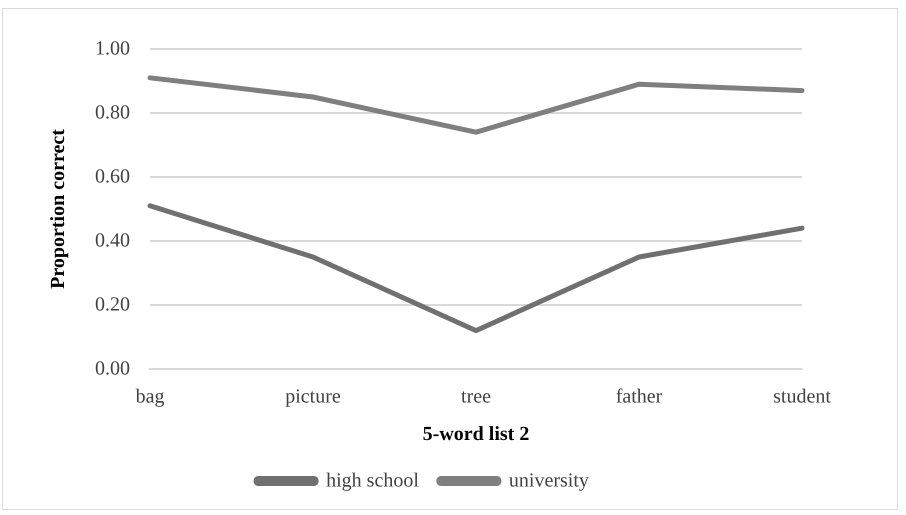 The width and height of the screenshot is (906, 515). Describe the element at coordinates (112, 304) in the screenshot. I see `y-tick-label: 0.20` at that location.